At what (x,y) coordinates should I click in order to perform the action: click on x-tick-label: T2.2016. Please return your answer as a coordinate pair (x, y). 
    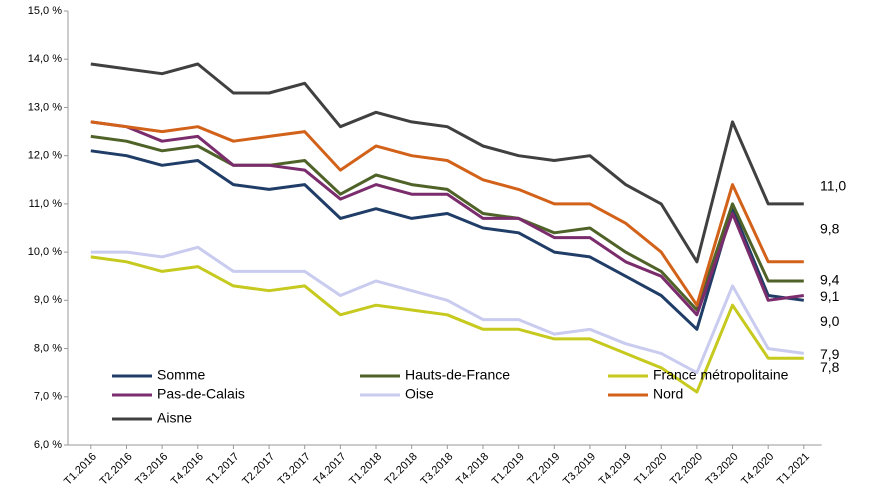
    Looking at the image, I should click on (116, 469).